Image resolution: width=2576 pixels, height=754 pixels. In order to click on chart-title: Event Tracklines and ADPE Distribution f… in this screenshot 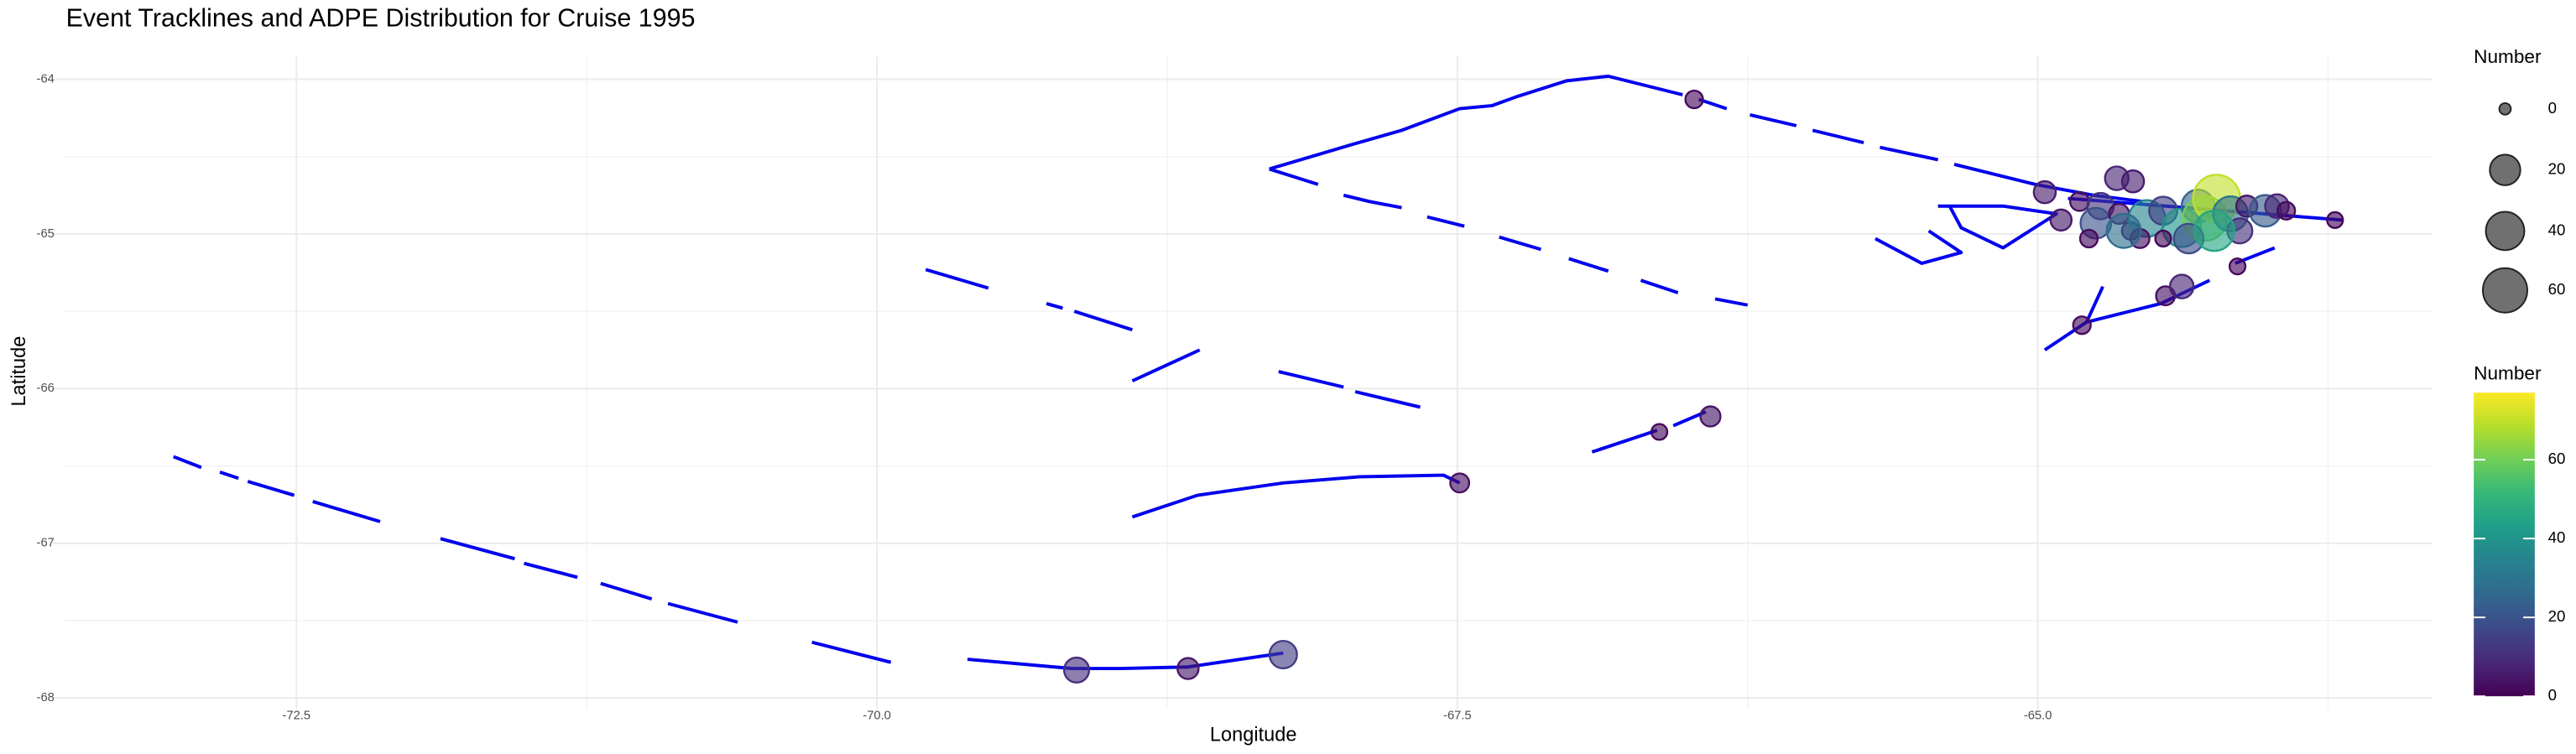, I will do `click(381, 18)`.